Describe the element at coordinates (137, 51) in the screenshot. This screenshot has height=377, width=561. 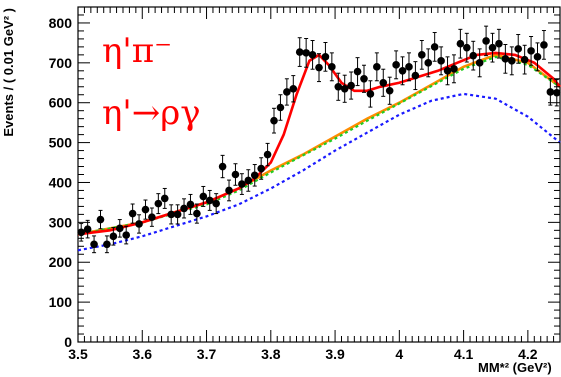
I see `annotation-channel: η'π⁻` at that location.